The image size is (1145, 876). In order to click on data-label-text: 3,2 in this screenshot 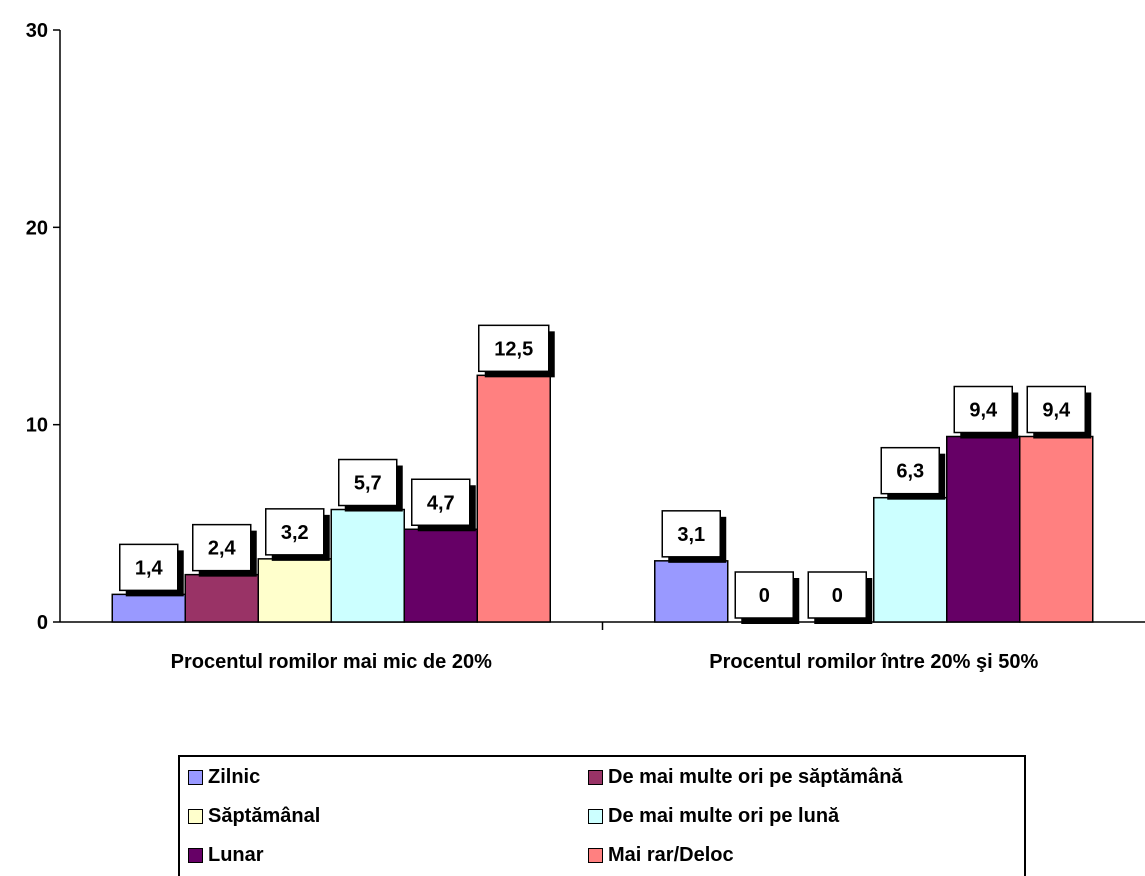, I will do `click(295, 533)`.